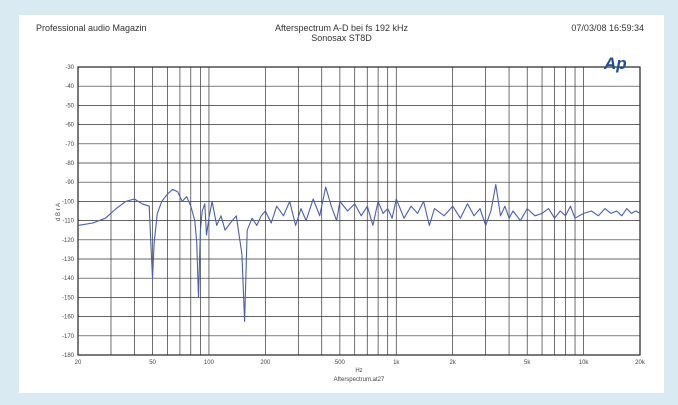 The height and width of the screenshot is (405, 678). Describe the element at coordinates (68, 222) in the screenshot. I see `y-tick-label: -110` at that location.